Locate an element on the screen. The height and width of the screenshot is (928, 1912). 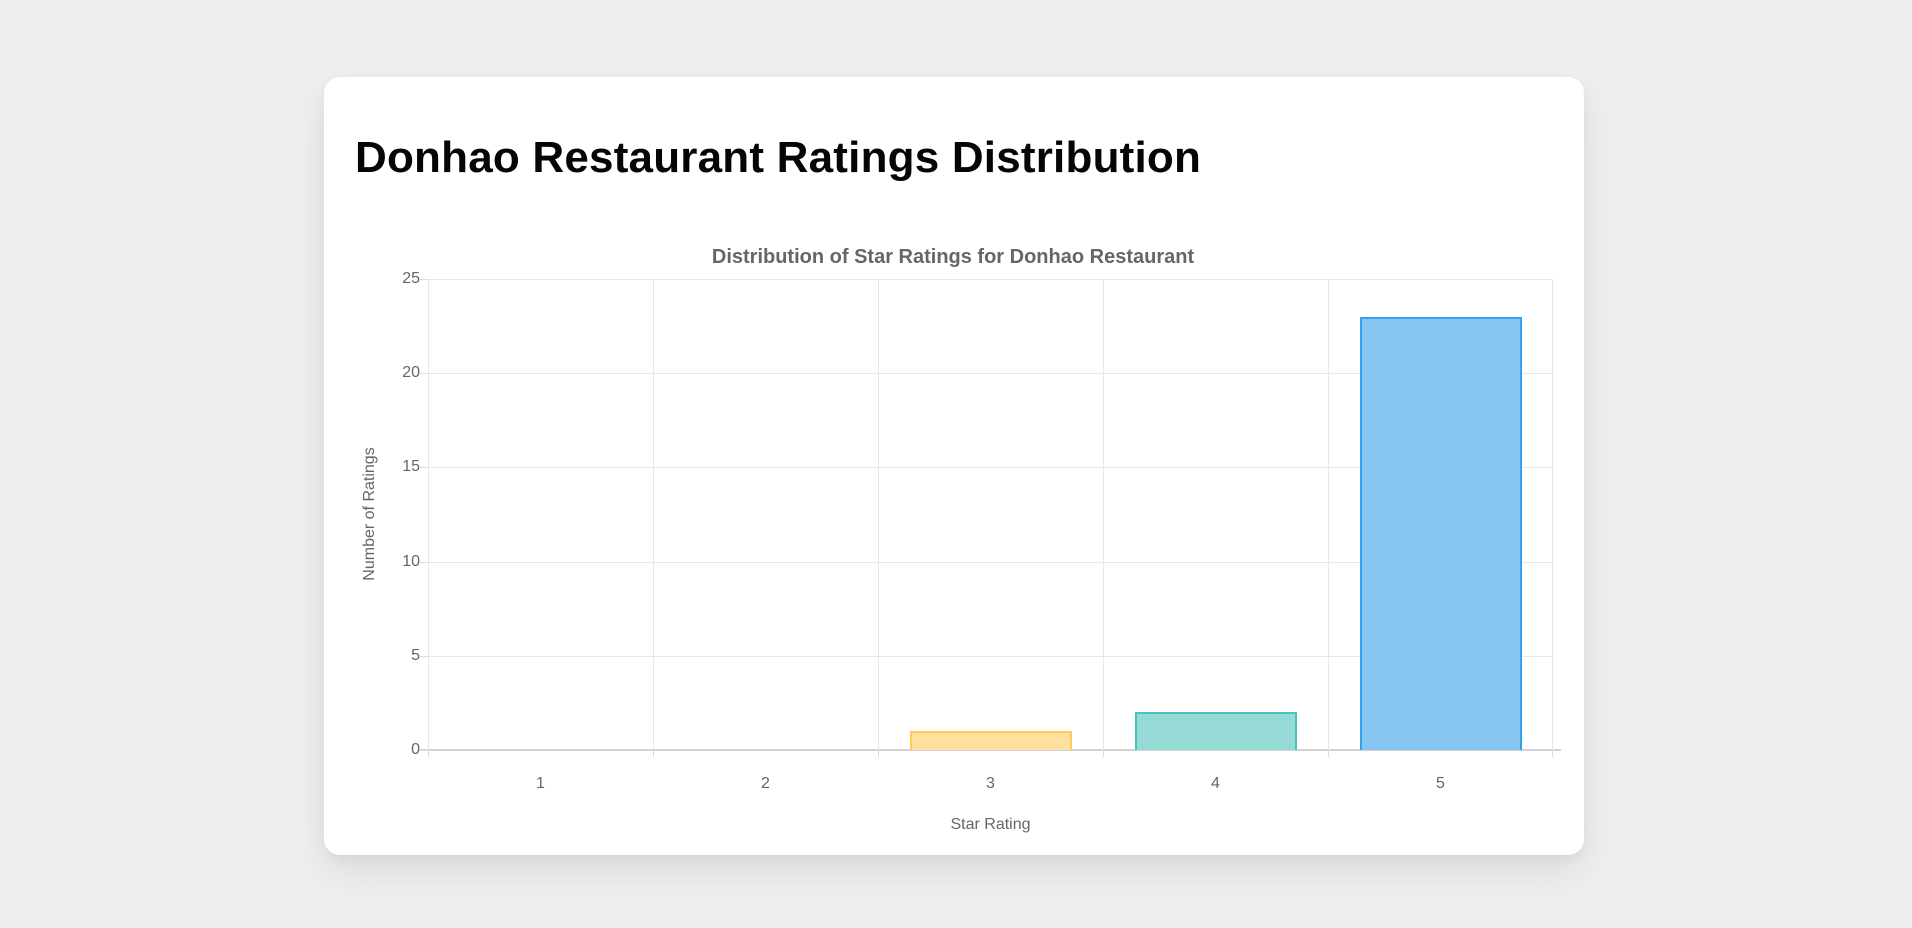
y-tick-label: 0 is located at coordinates (415, 749).